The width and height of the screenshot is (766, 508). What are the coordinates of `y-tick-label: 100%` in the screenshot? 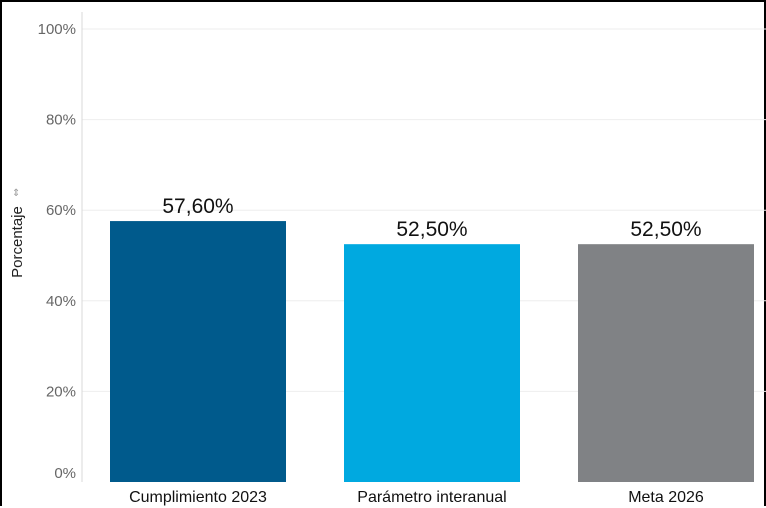 It's located at (57, 29).